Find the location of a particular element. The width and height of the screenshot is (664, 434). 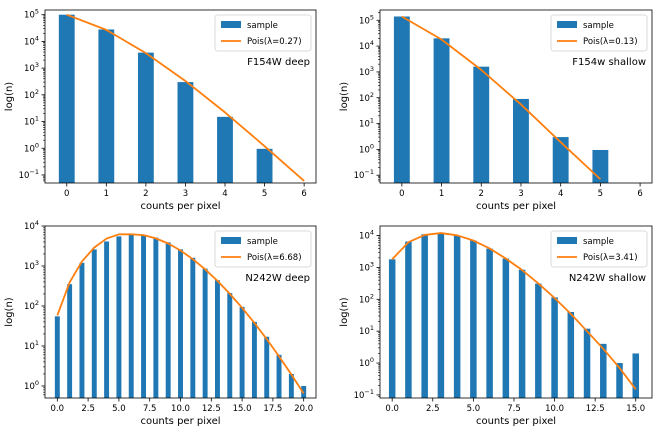

chart2-y-tick-label: 10³ is located at coordinates (366, 71).